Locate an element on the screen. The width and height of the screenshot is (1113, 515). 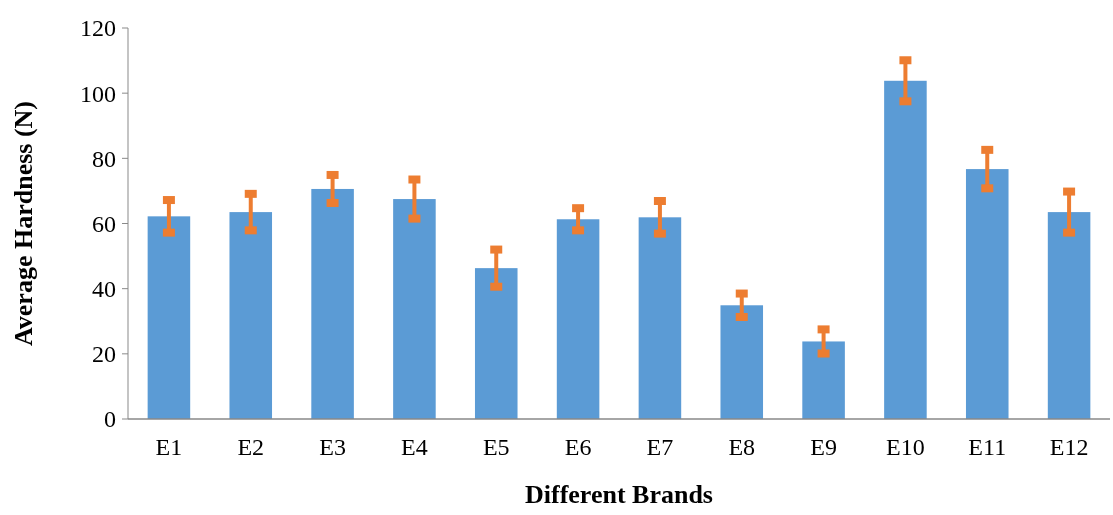
x-tick-label: E6 is located at coordinates (578, 447).